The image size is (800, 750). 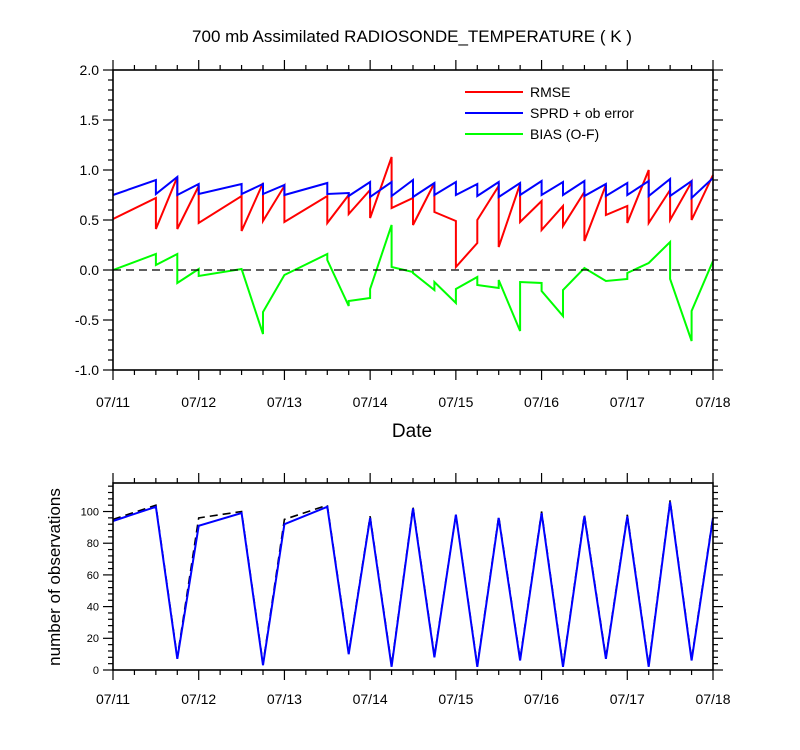 What do you see at coordinates (412, 431) in the screenshot?
I see `x-axis-title: Date` at bounding box center [412, 431].